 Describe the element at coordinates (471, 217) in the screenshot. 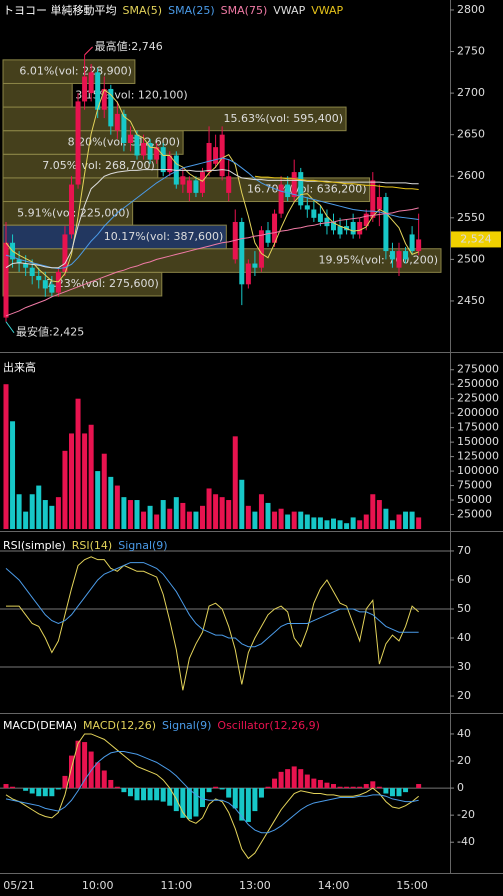

I see `y-tick-label: 2550` at that location.